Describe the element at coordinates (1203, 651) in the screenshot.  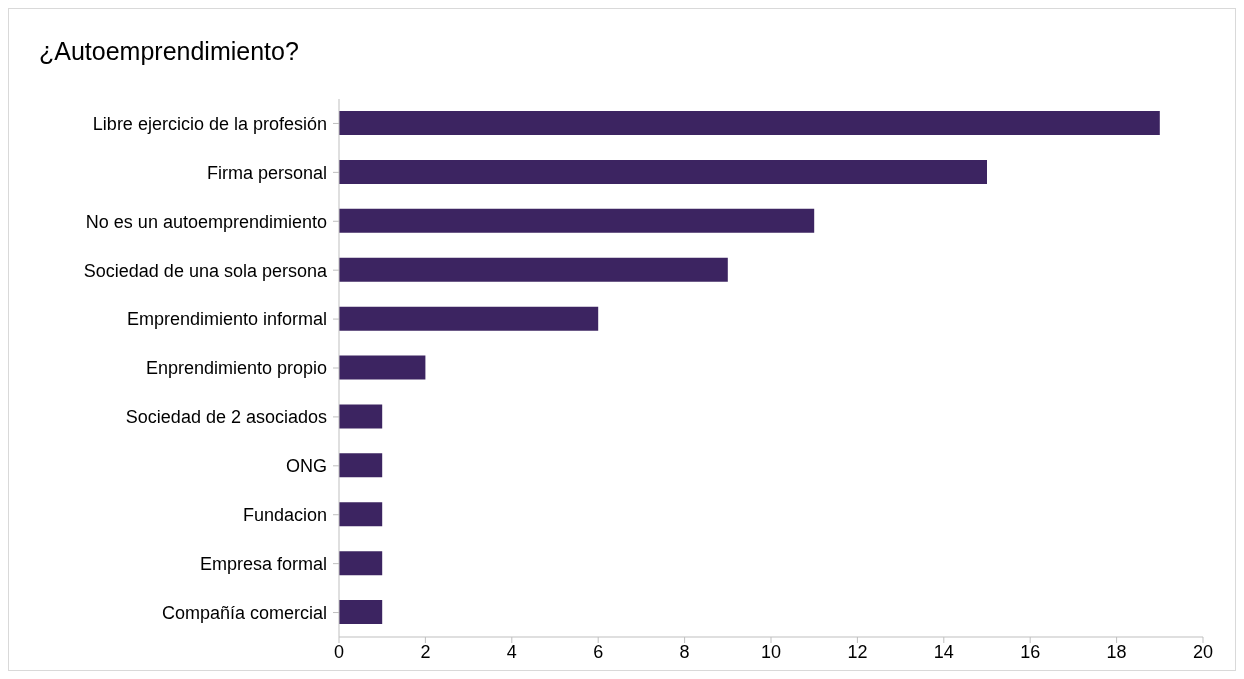
I see `x-tick-label: 20` at that location.